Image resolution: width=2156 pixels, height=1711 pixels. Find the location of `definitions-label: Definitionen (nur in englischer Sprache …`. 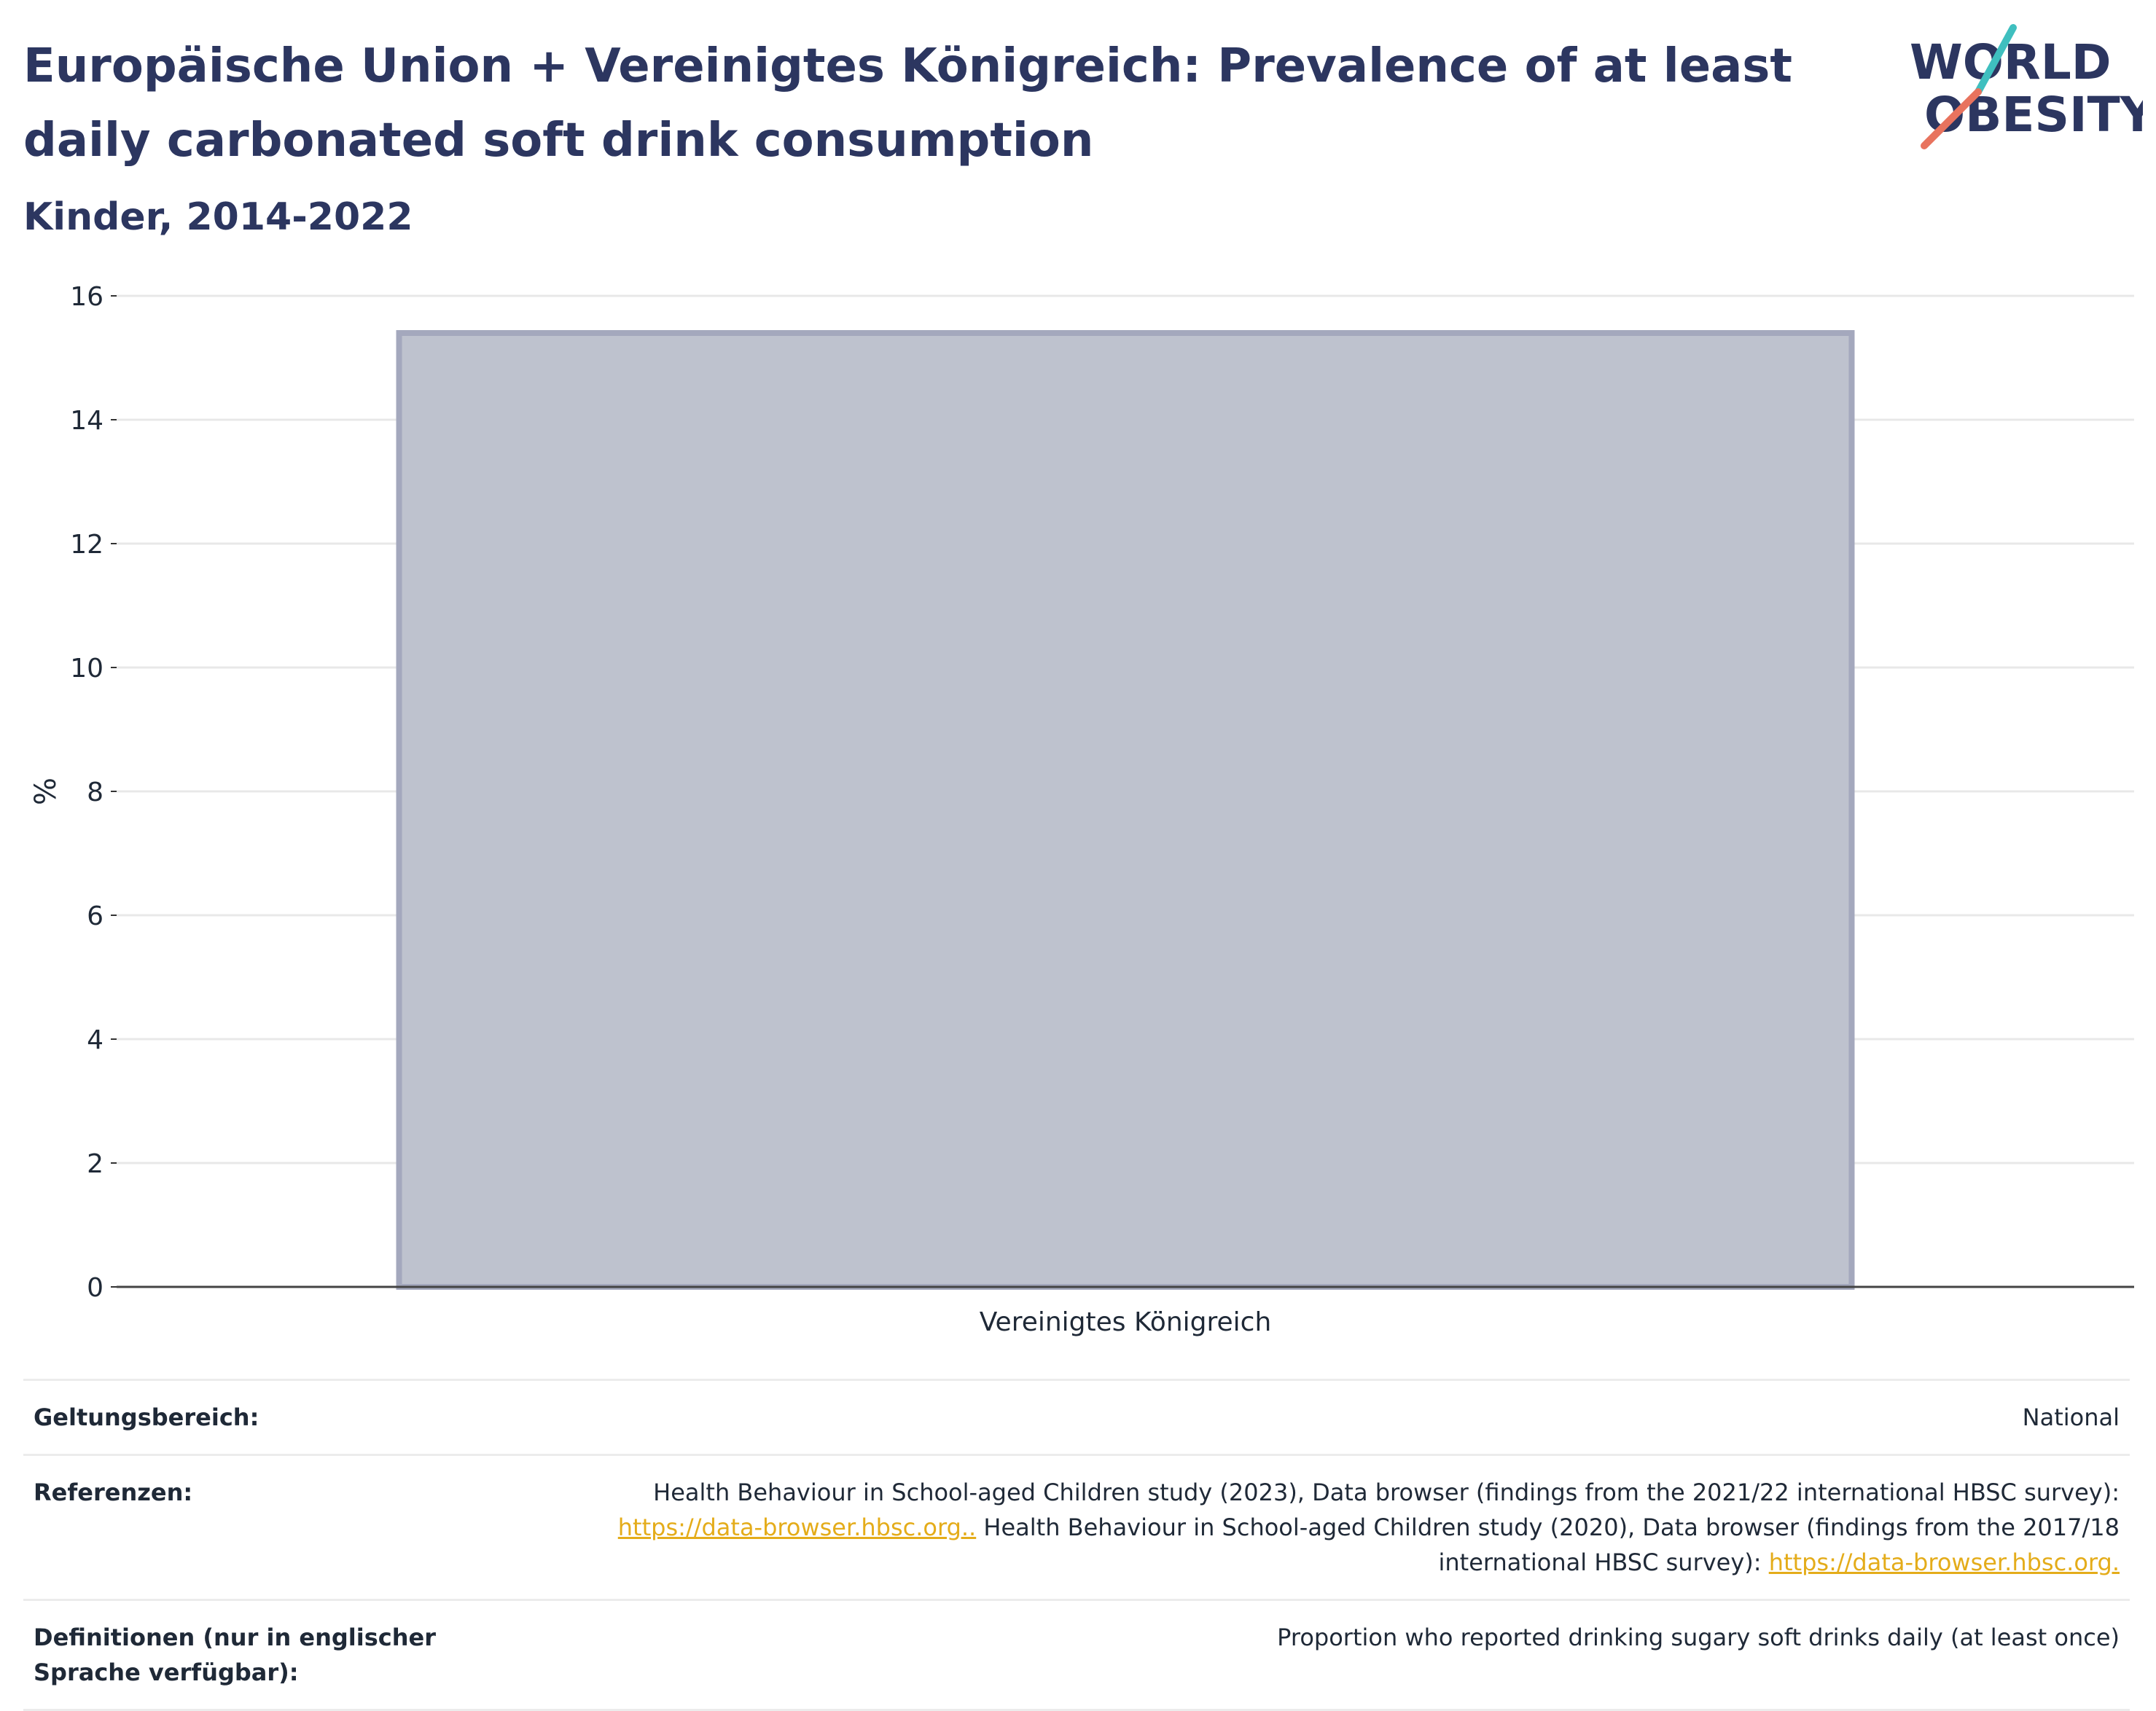

definitions-label: Definitionen (nur in englischer Sprache … is located at coordinates (235, 1655).